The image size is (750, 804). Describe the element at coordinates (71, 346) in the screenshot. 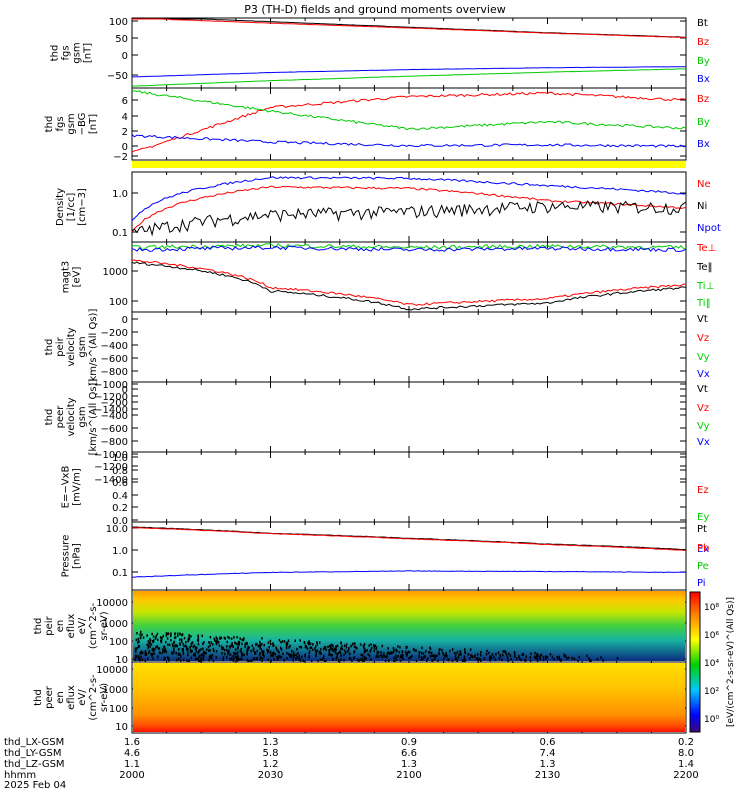

I see `y-axis-label: velocity` at that location.